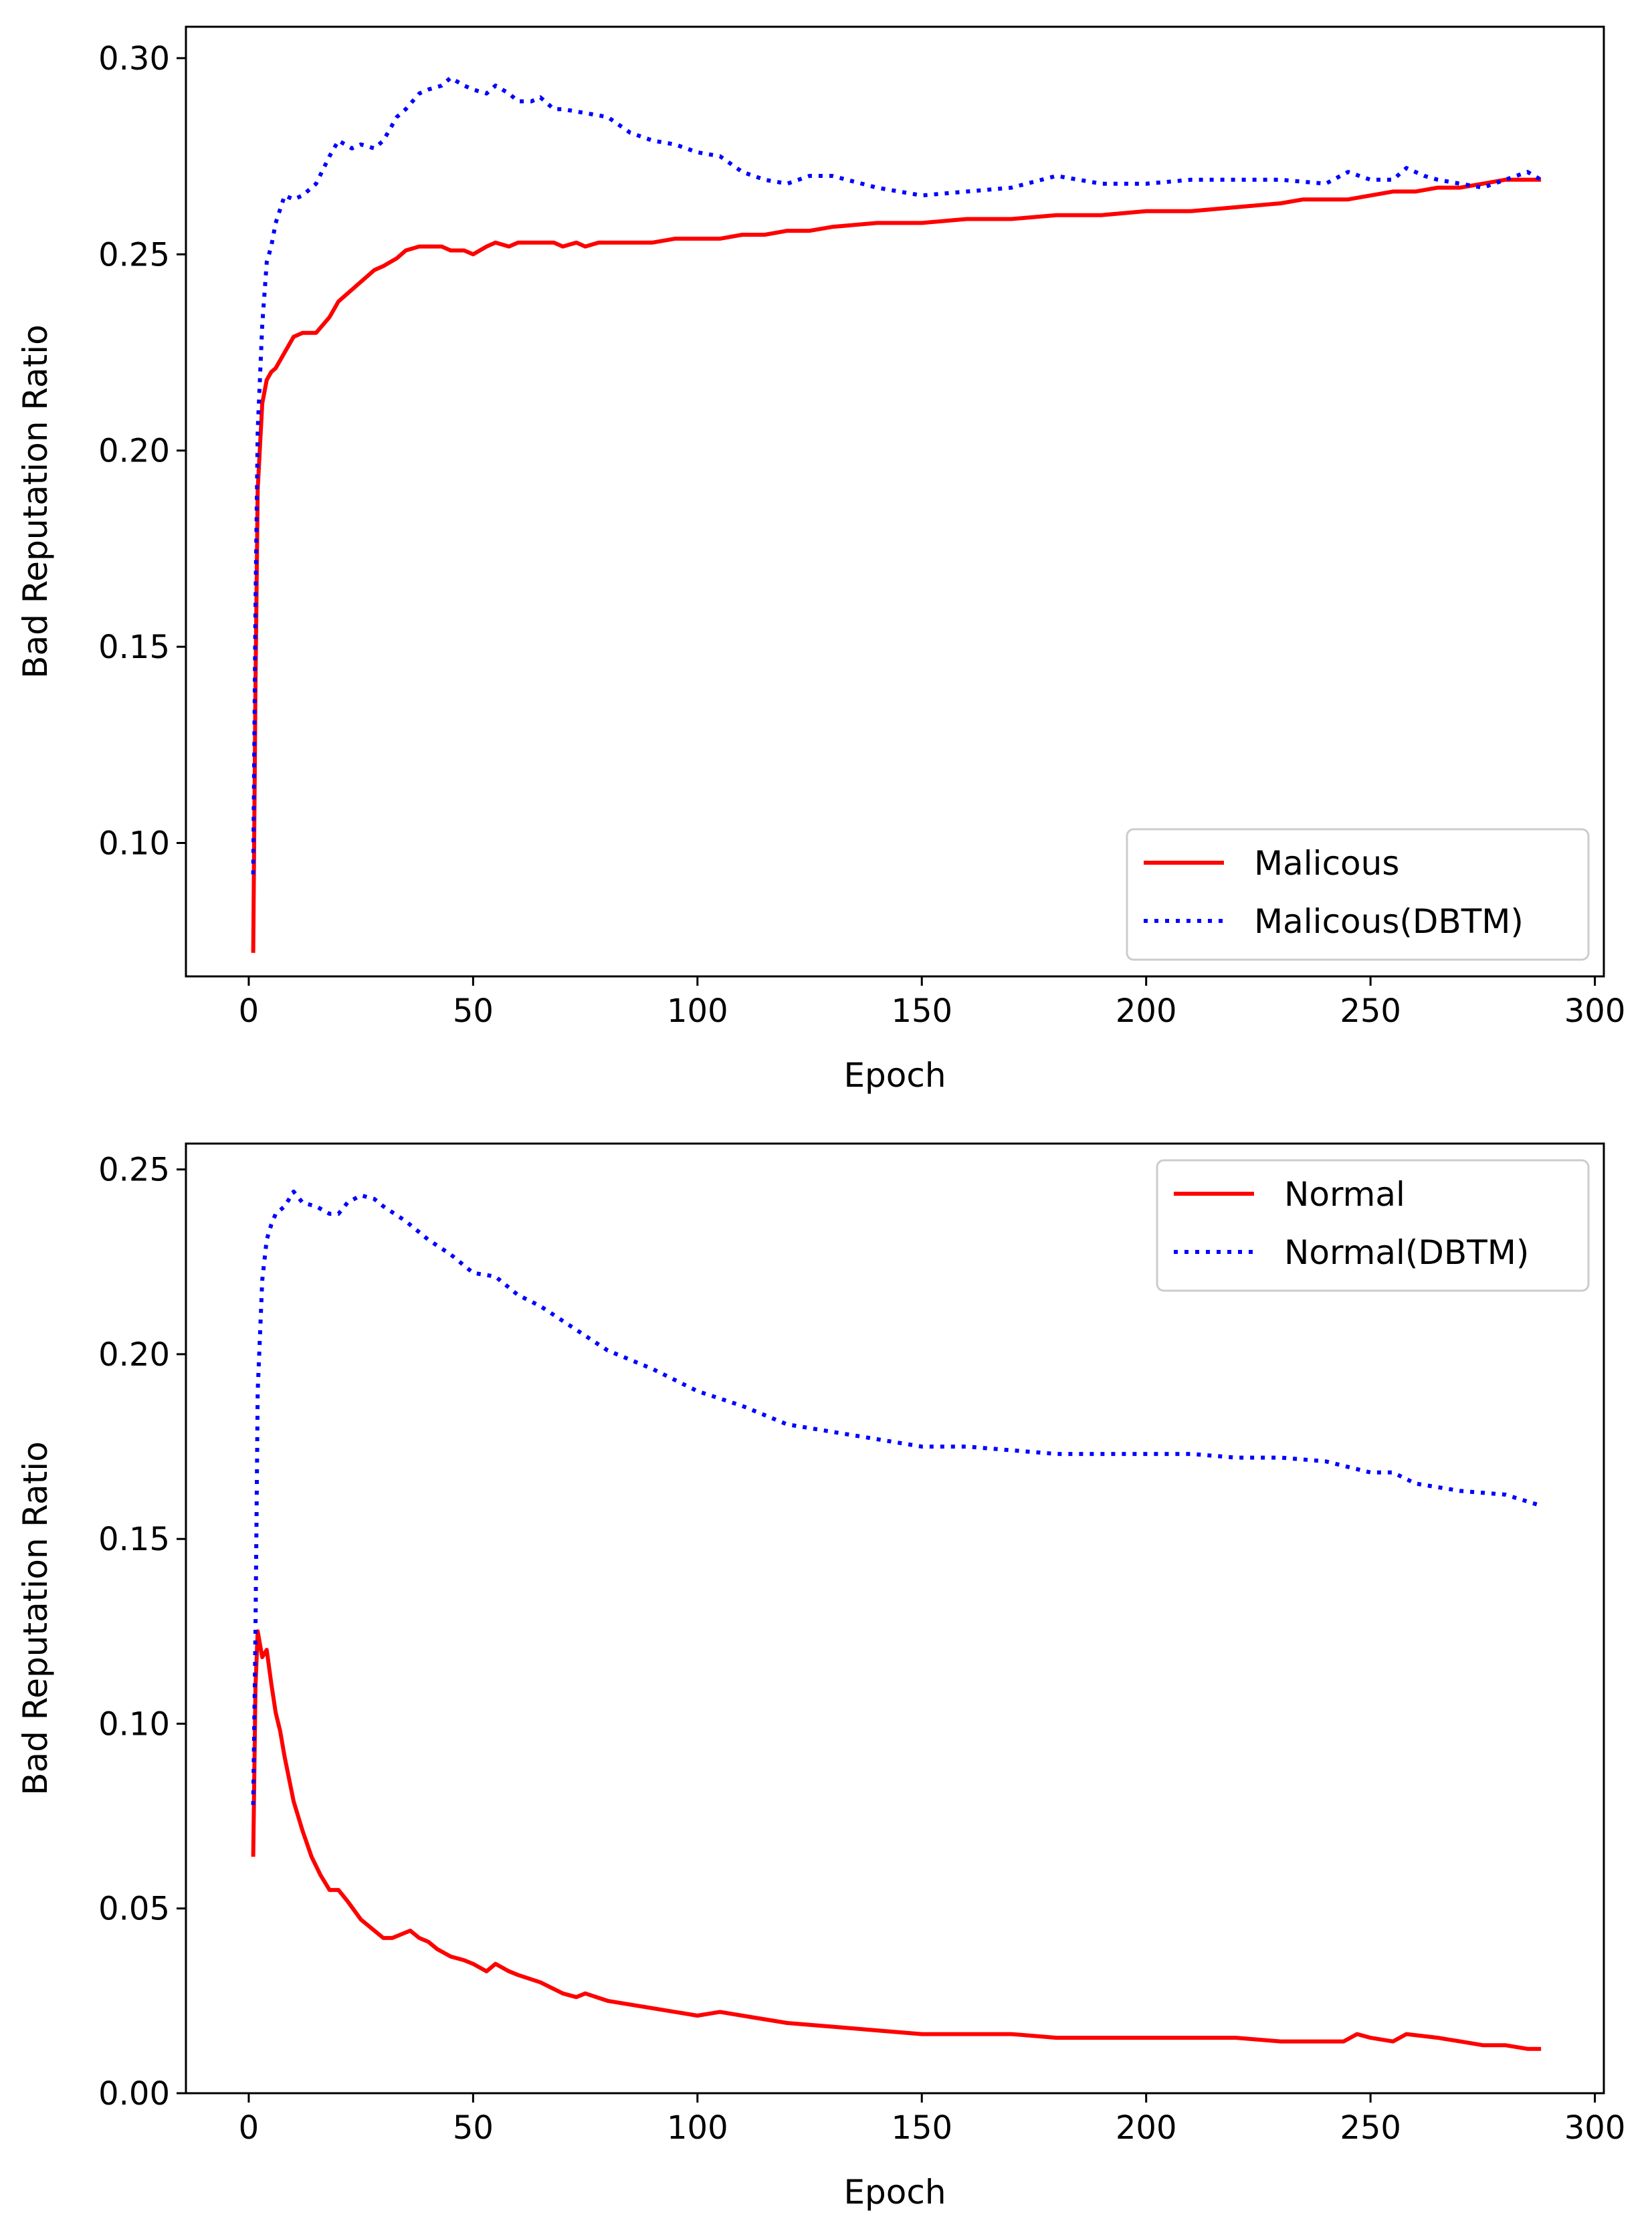  What do you see at coordinates (134, 1910) in the screenshot?
I see `y-tick-label: 0.05` at bounding box center [134, 1910].